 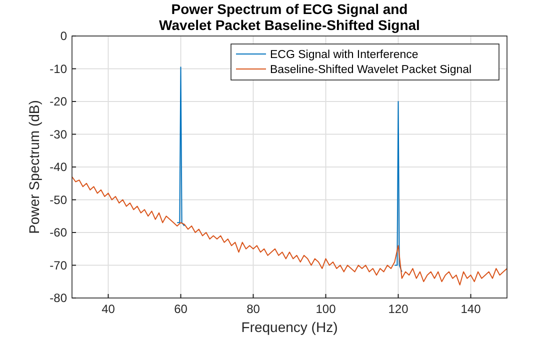 I want to click on legend-label: ECG Signal with Interference, so click(x=344, y=55).